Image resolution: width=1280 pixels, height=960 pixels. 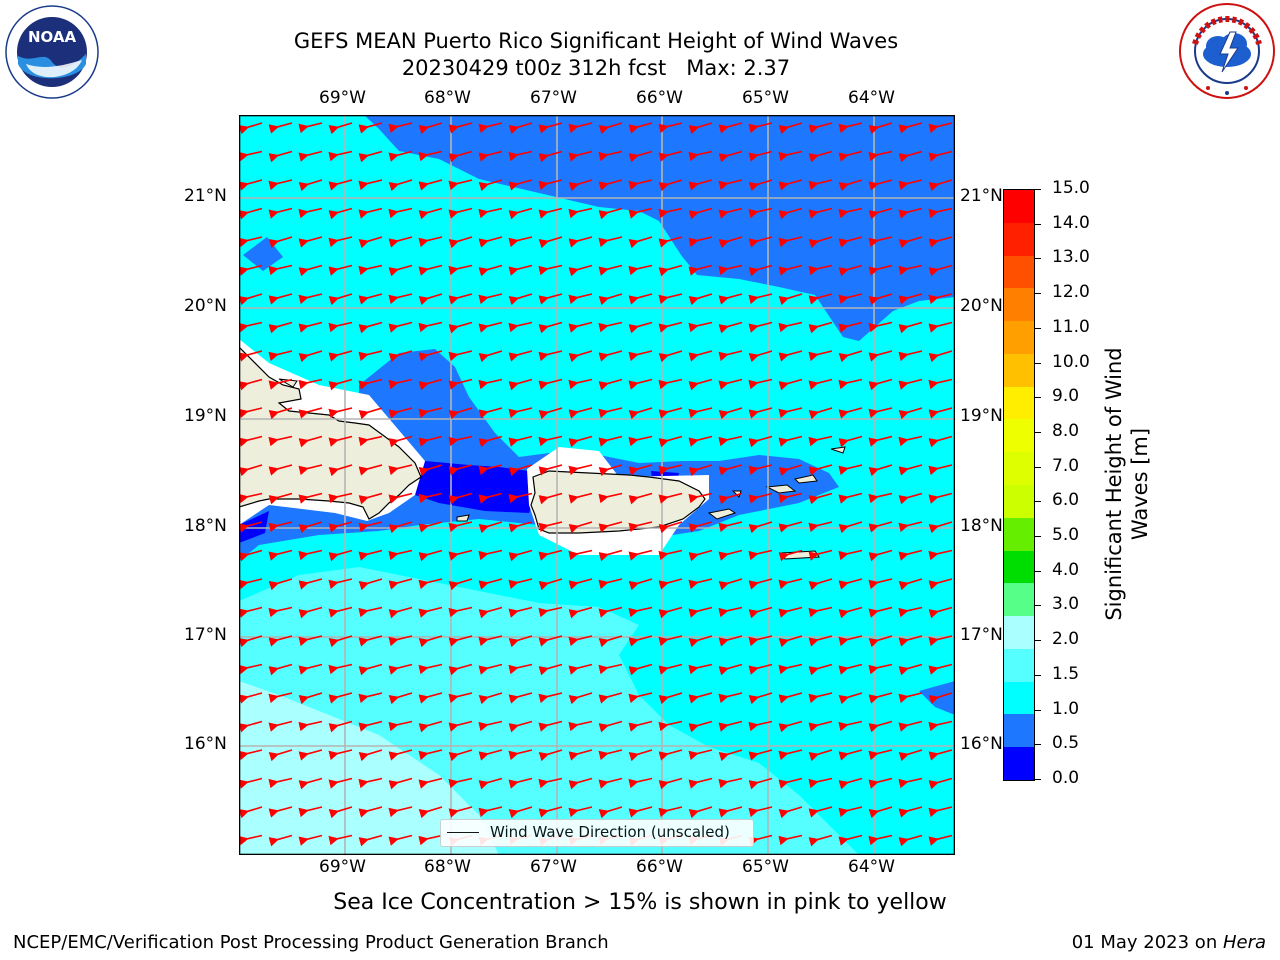 I want to click on colorbar-tick-label: 10.0, so click(x=1071, y=361).